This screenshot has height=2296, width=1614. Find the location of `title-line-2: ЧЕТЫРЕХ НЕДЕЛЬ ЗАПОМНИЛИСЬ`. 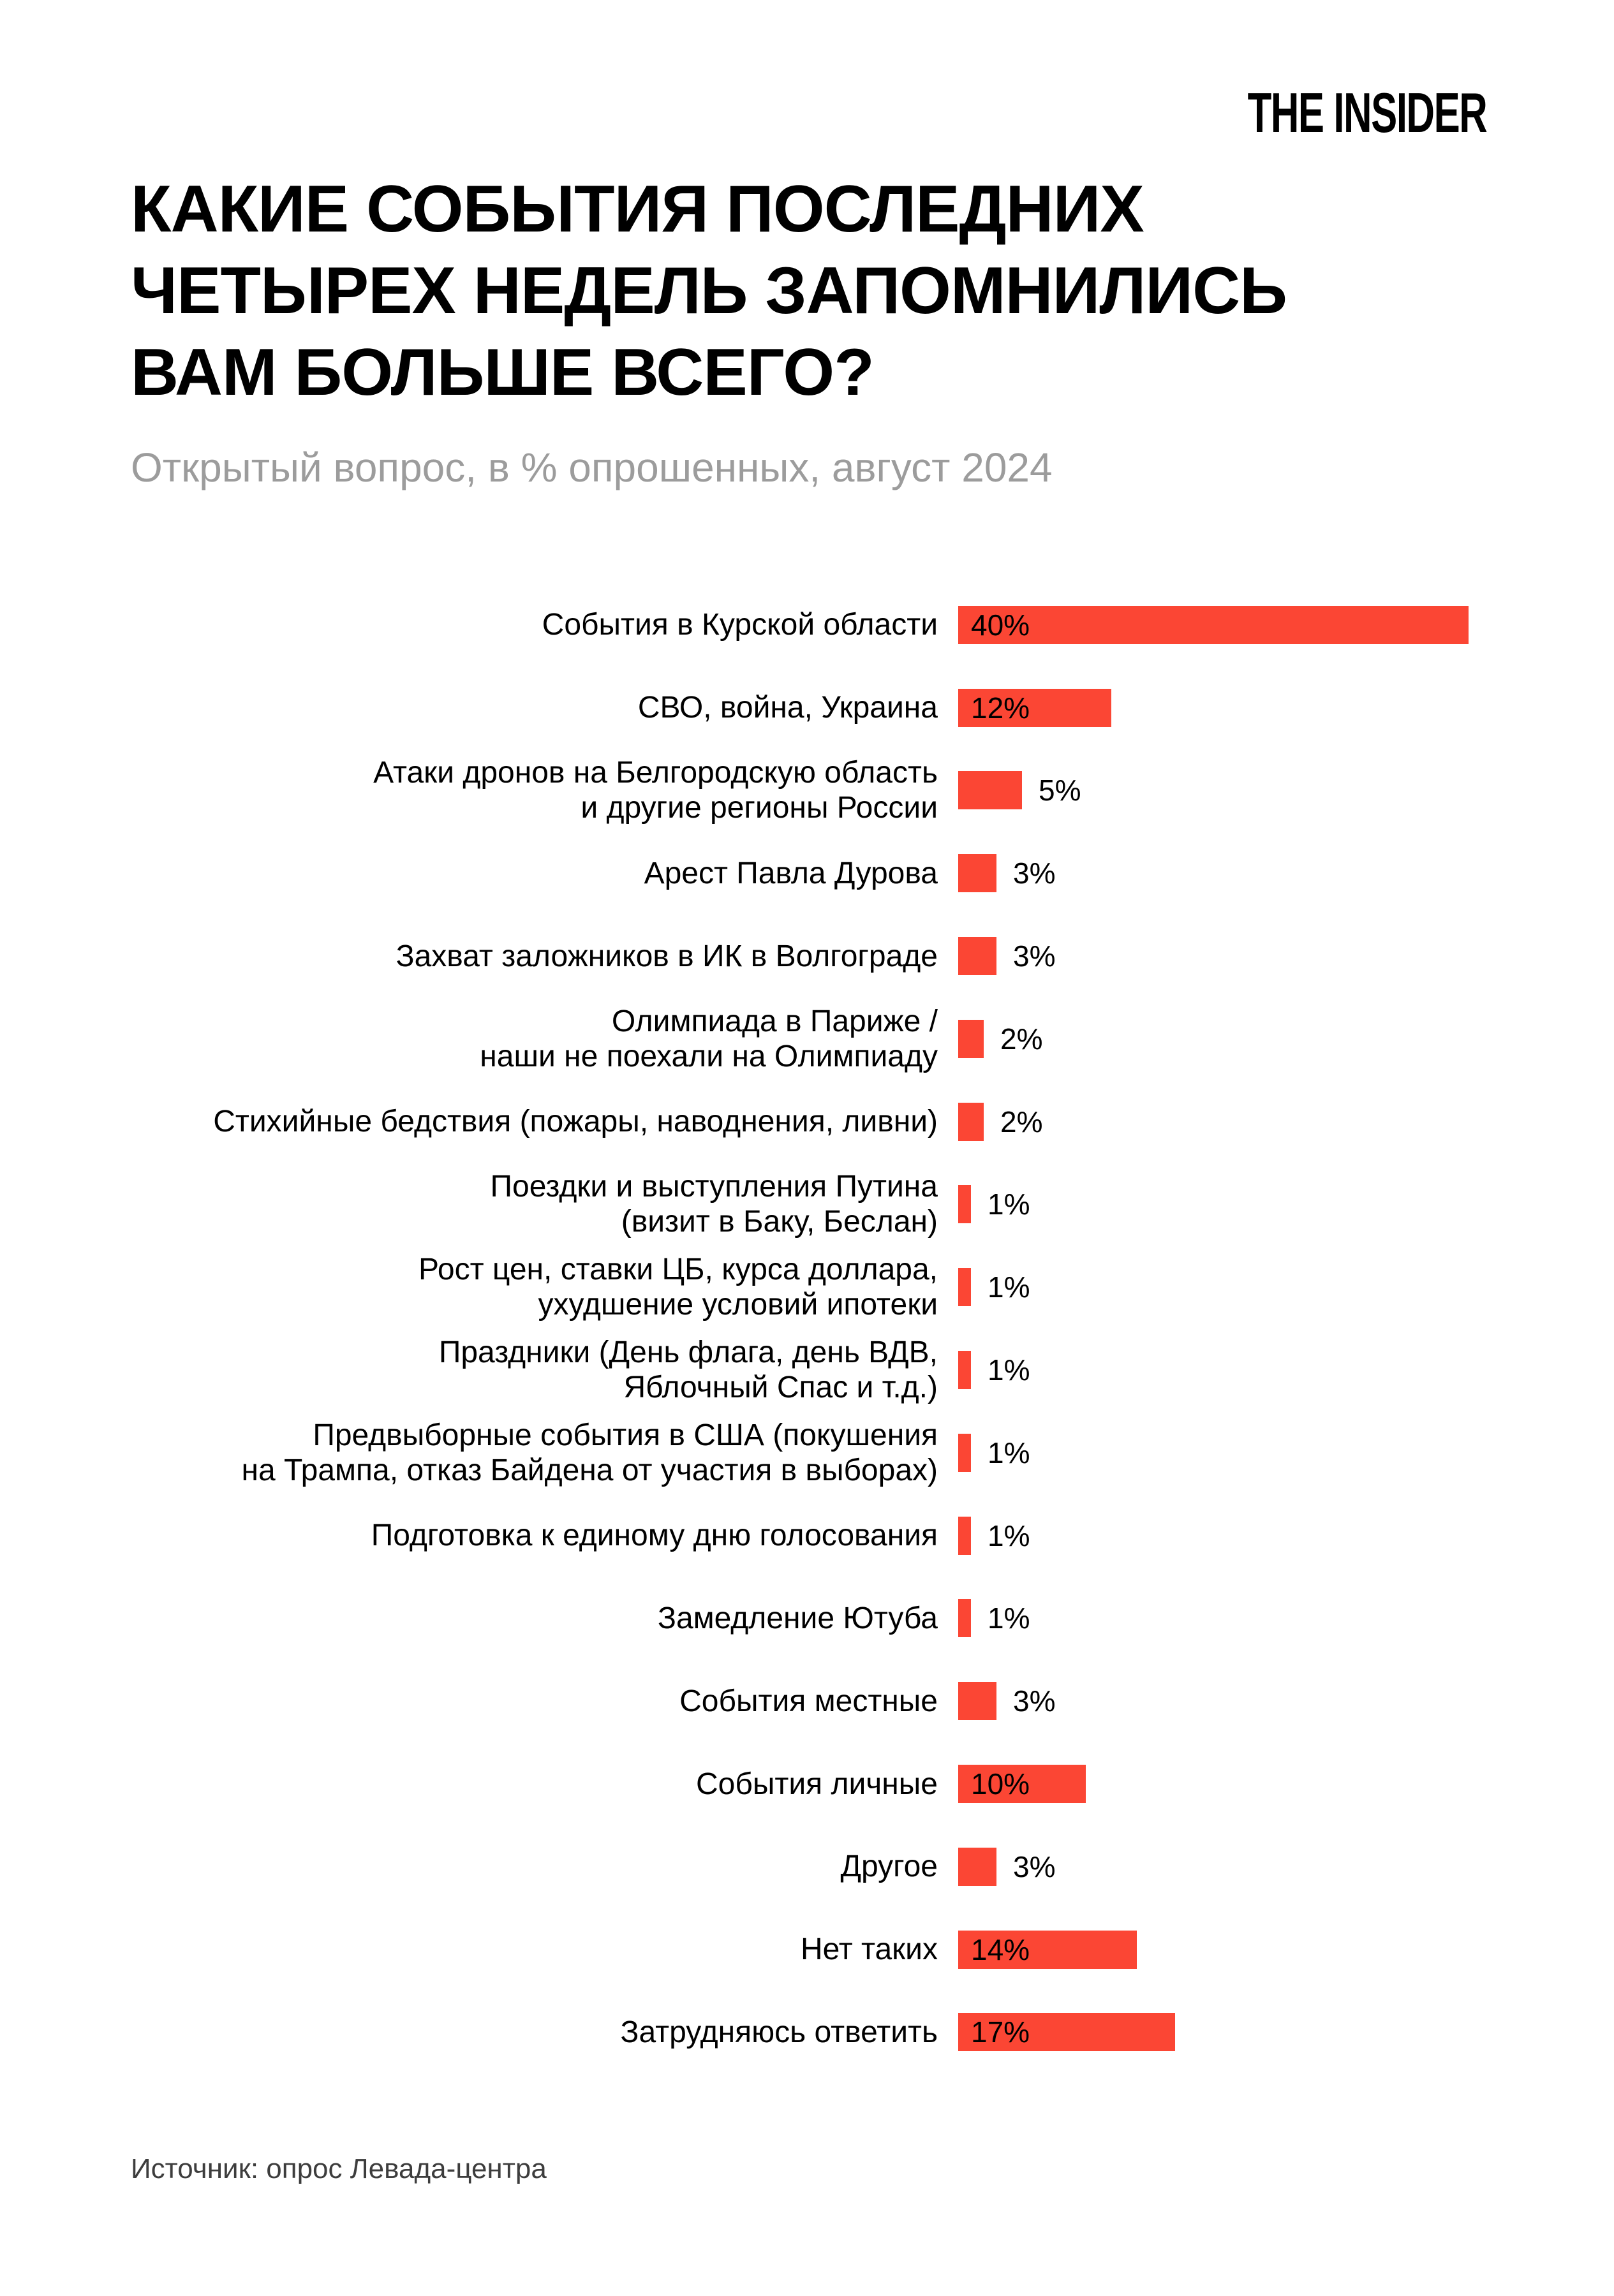

title-line-2: ЧЕТЫРЕХ НЕДЕЛЬ ЗАПОМНИЛИСЬ is located at coordinates (709, 291).